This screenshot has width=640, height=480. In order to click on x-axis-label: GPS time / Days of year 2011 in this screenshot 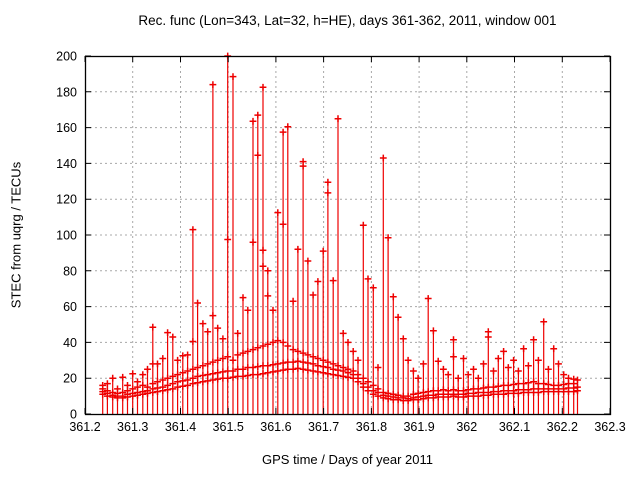, I will do `click(347, 459)`.